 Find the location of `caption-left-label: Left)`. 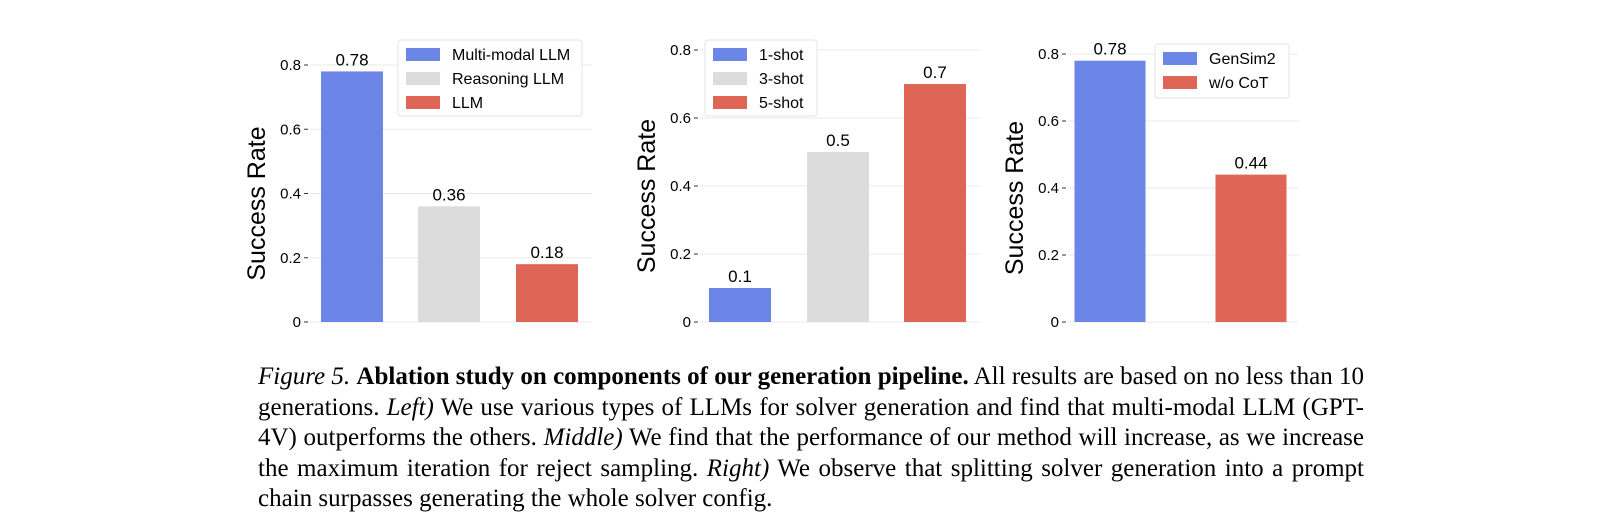

caption-left-label: Left) is located at coordinates (410, 407).